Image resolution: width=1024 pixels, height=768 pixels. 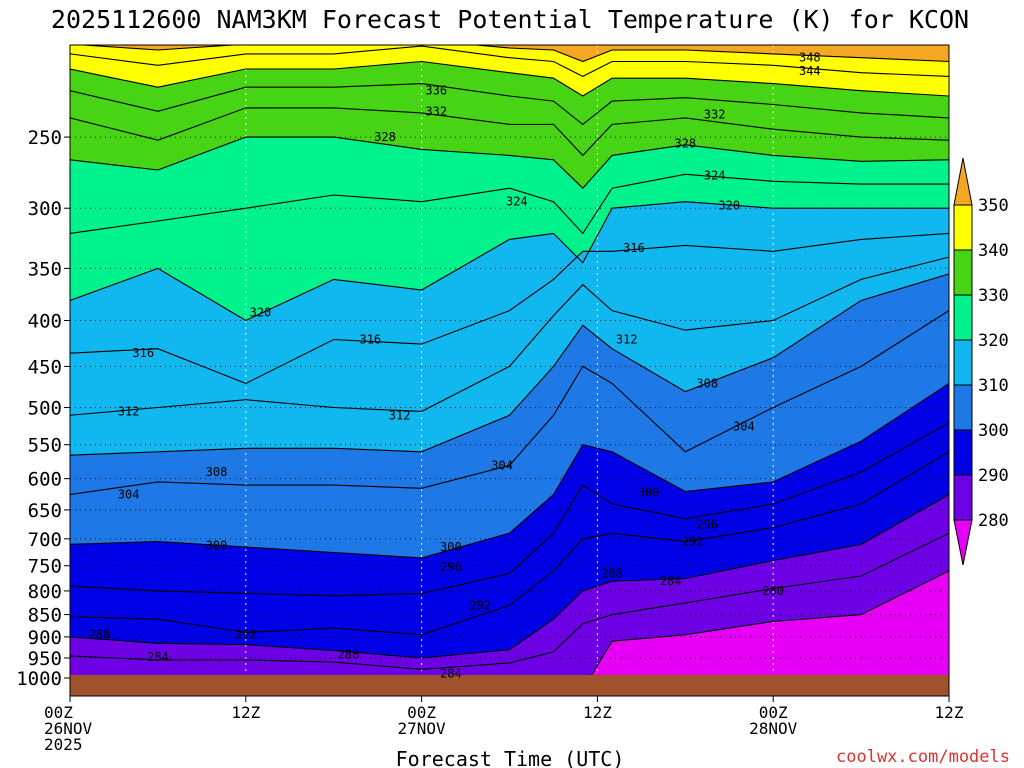 What do you see at coordinates (963, 181) in the screenshot?
I see `colorbar-top-arrow` at bounding box center [963, 181].